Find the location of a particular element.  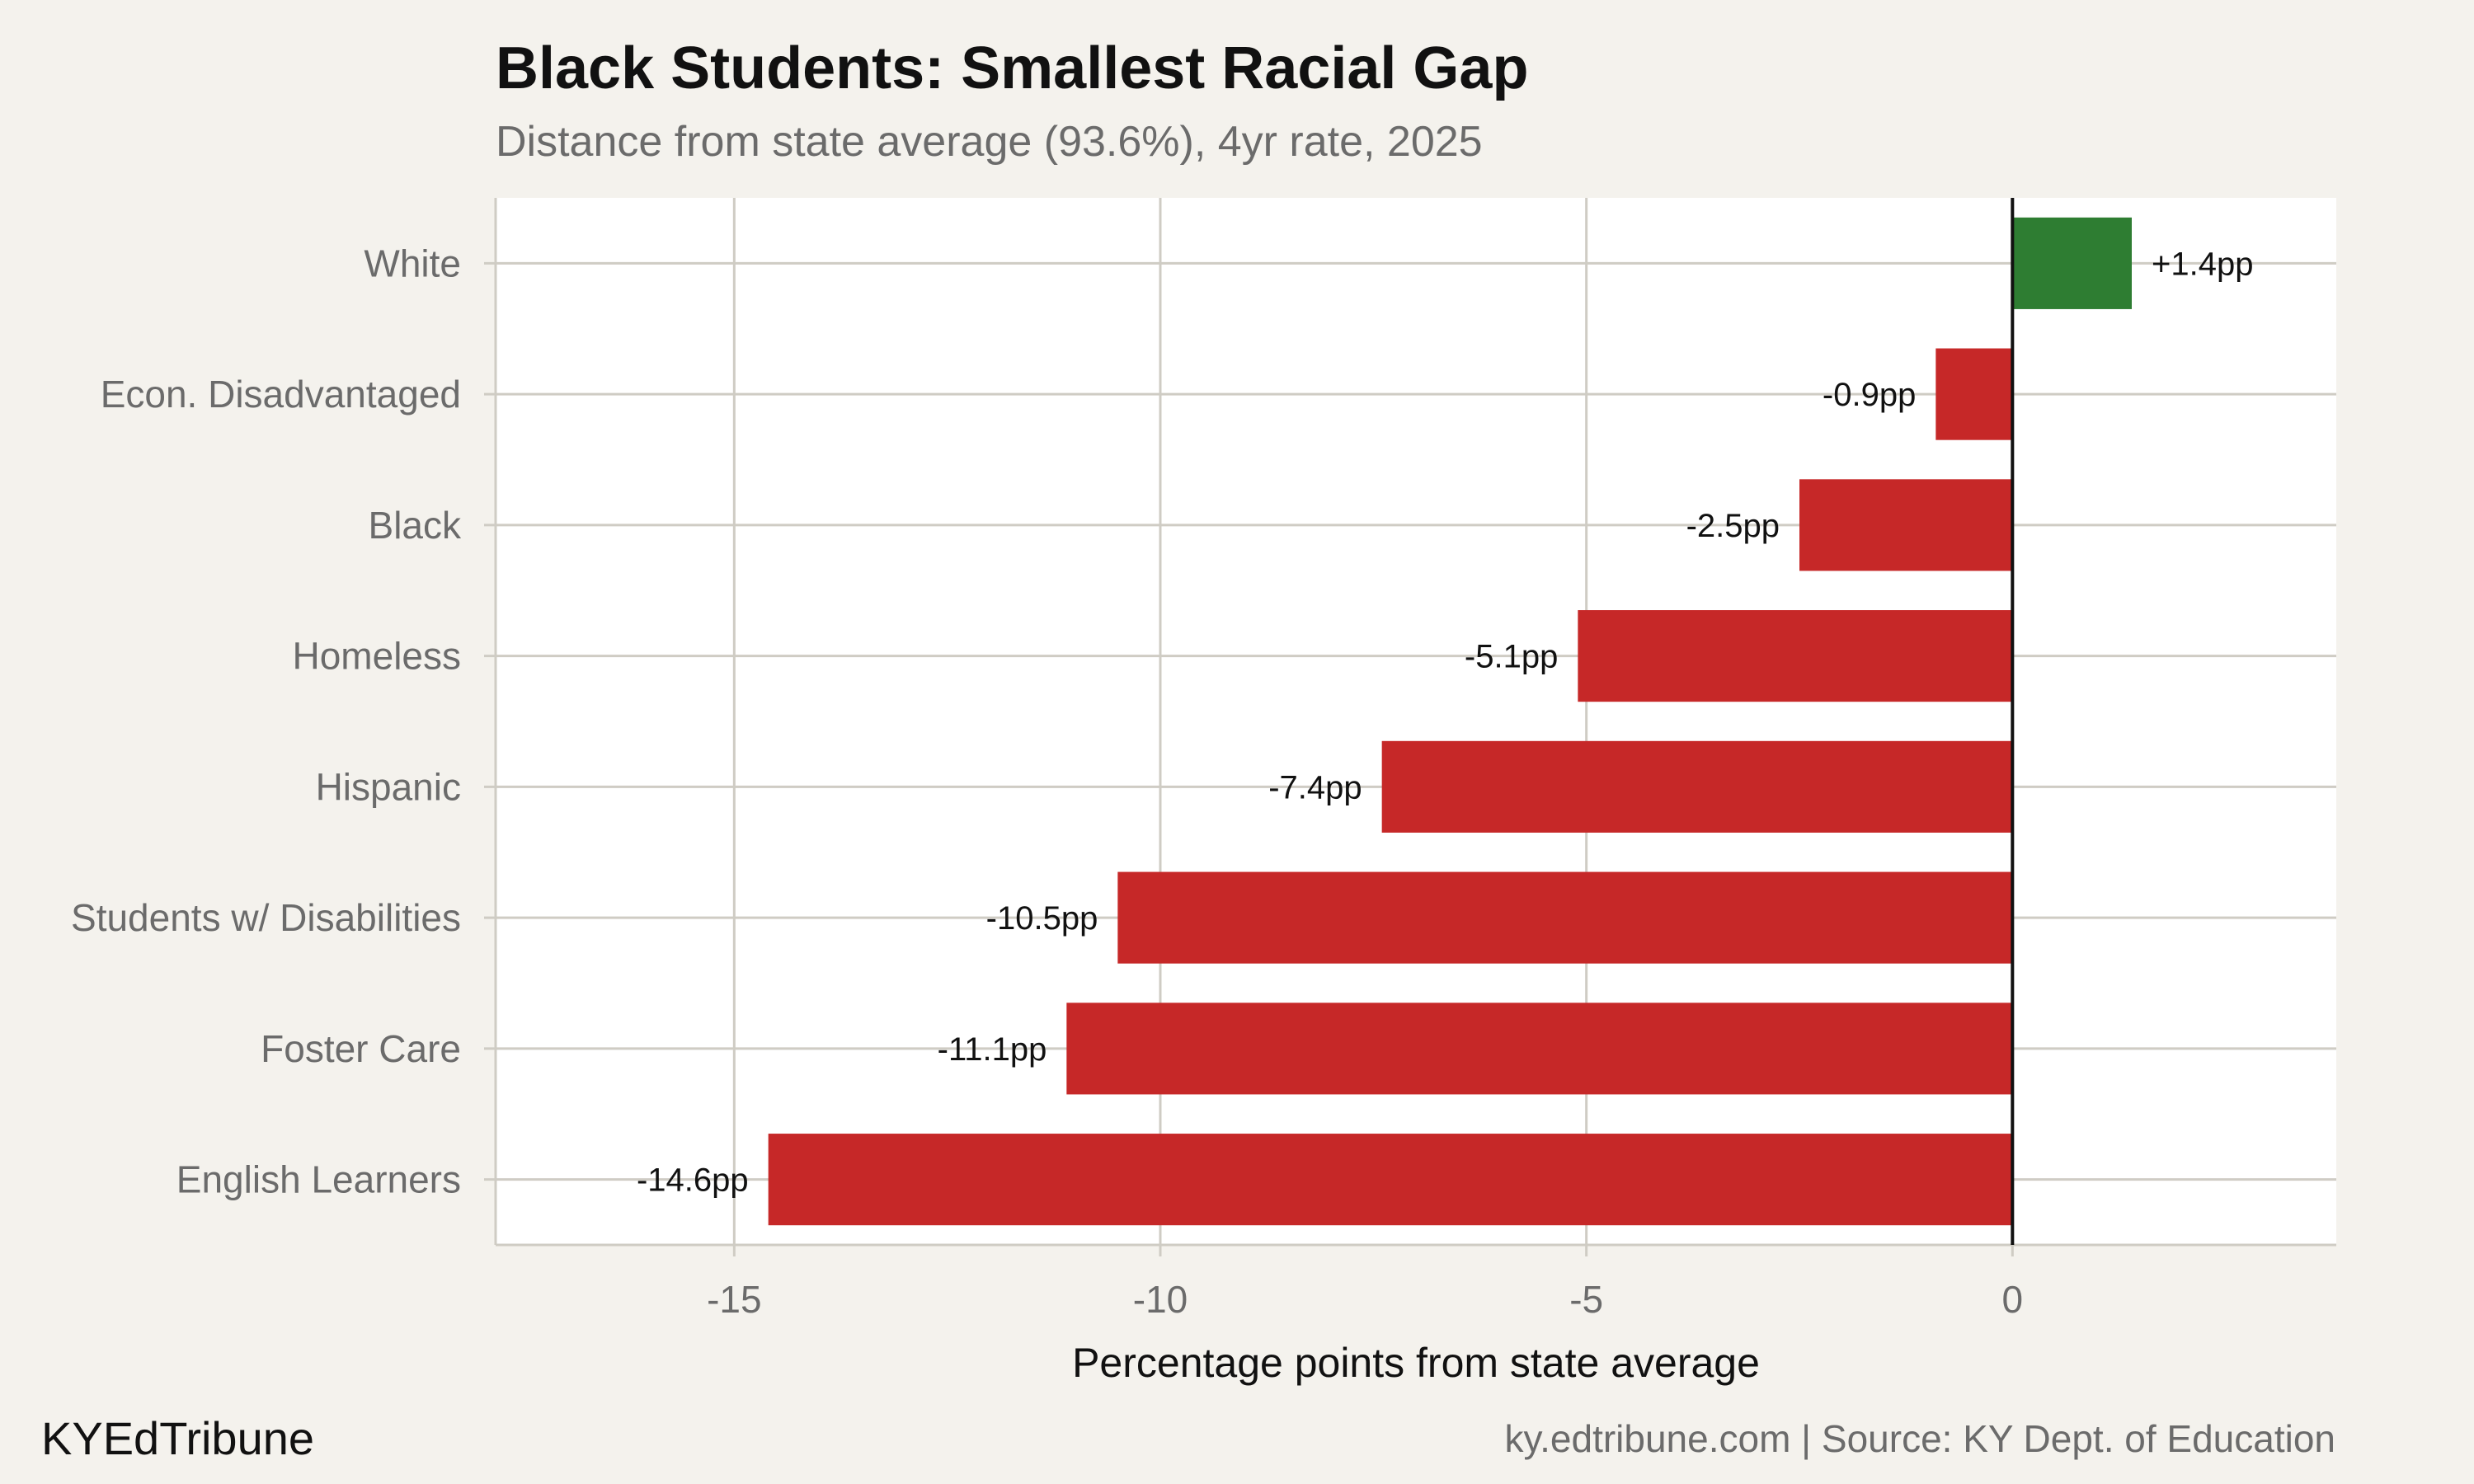

category-label: Foster Care is located at coordinates (361, 1048).